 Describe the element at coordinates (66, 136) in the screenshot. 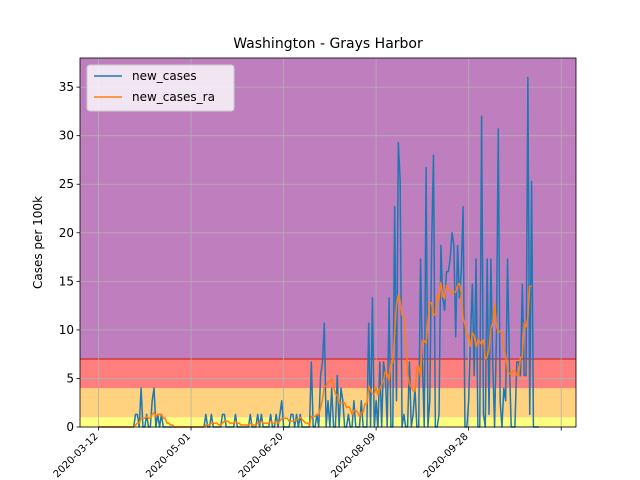

I see `y-tick-label: 30` at that location.